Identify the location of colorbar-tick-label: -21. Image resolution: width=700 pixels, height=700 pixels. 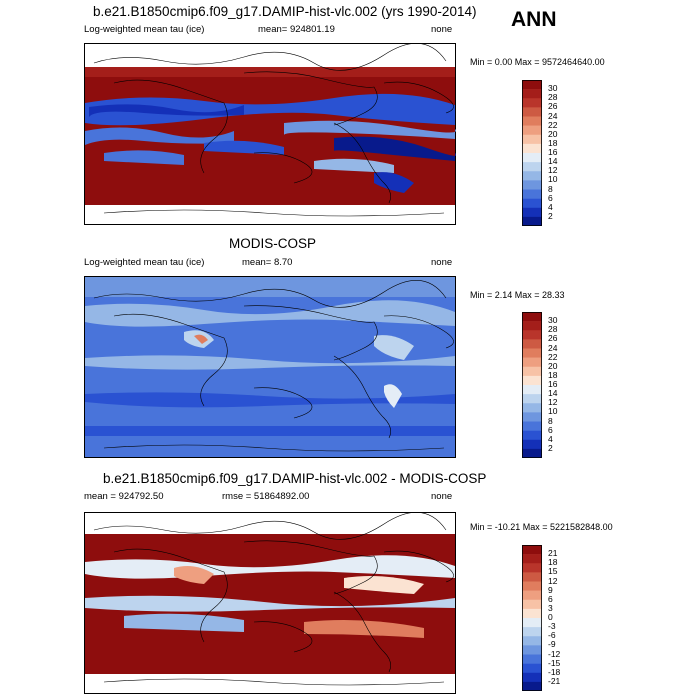
(554, 680).